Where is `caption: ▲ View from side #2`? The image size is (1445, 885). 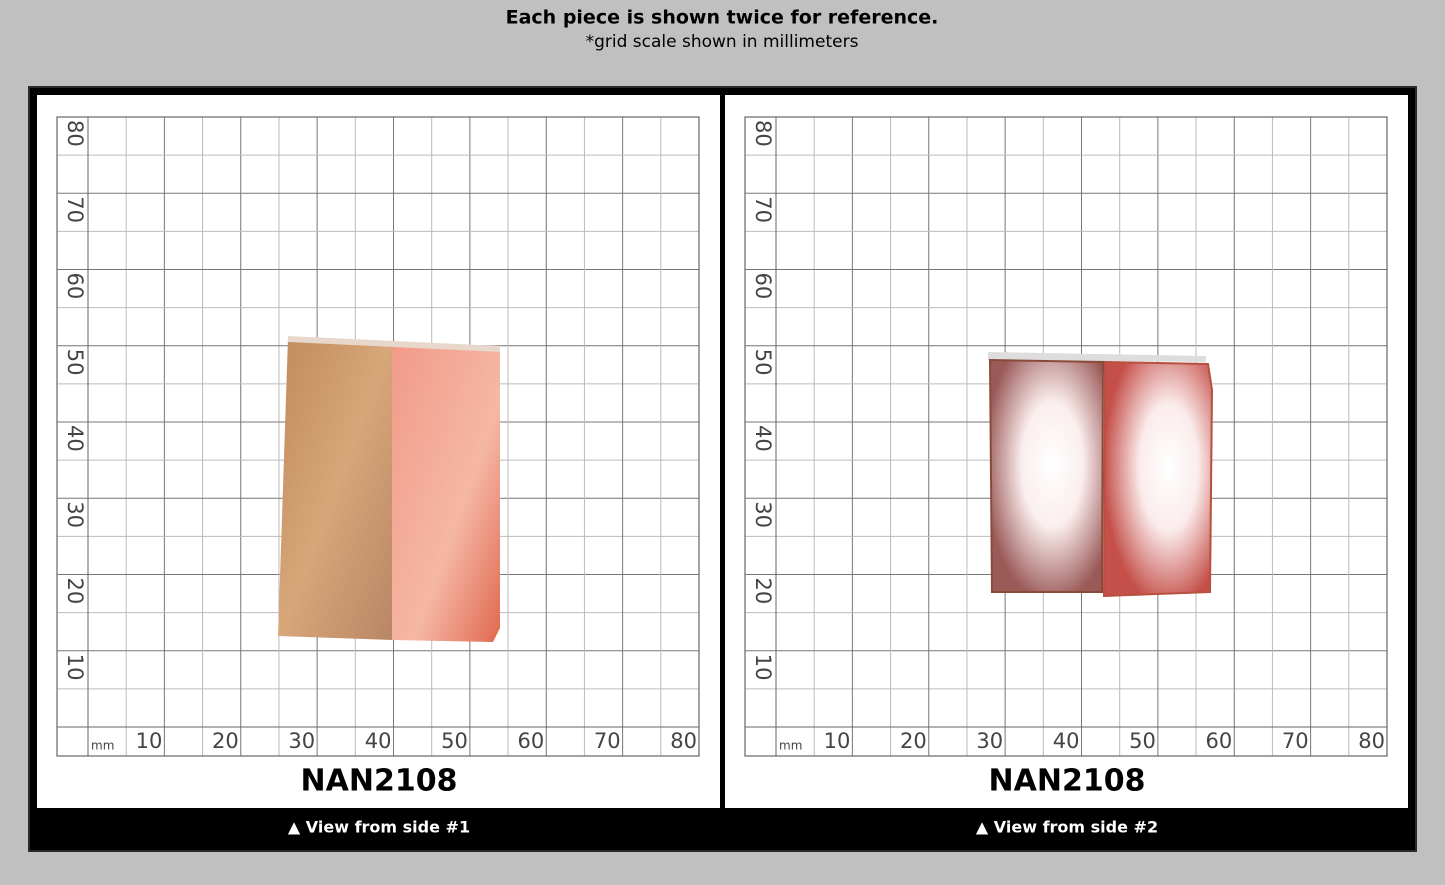
caption: ▲ View from side #2 is located at coordinates (1067, 827).